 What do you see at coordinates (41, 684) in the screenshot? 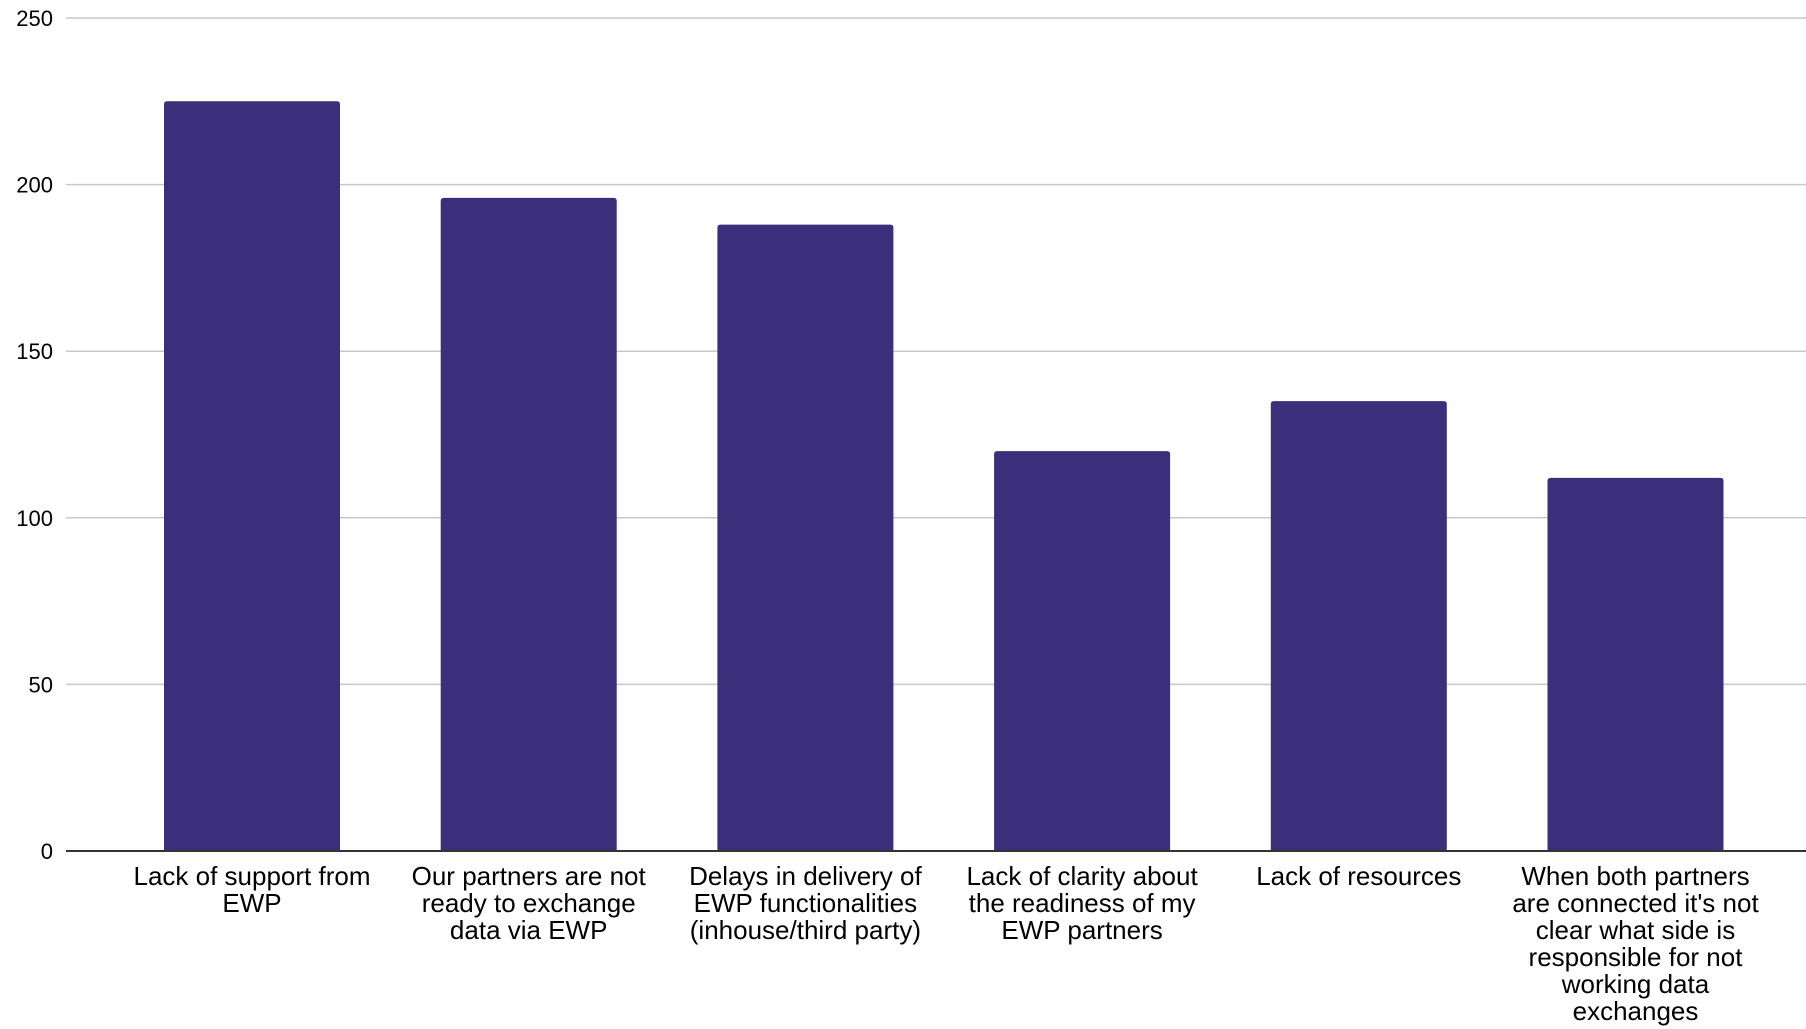
I see `y-tick-label: 50` at bounding box center [41, 684].